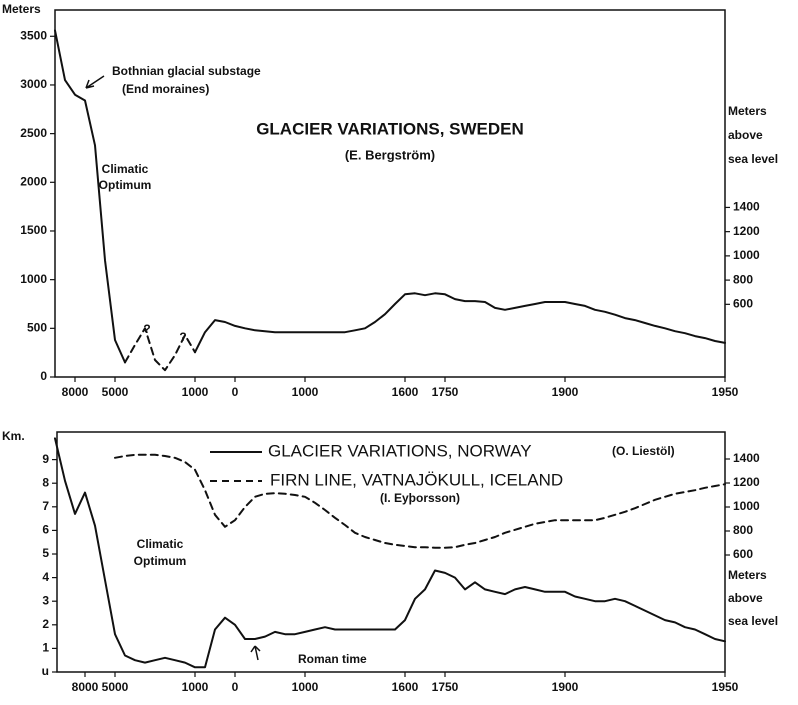 This screenshot has height=705, width=798. What do you see at coordinates (643, 451) in the screenshot?
I see `legend-source: (O. Liestöl)` at bounding box center [643, 451].